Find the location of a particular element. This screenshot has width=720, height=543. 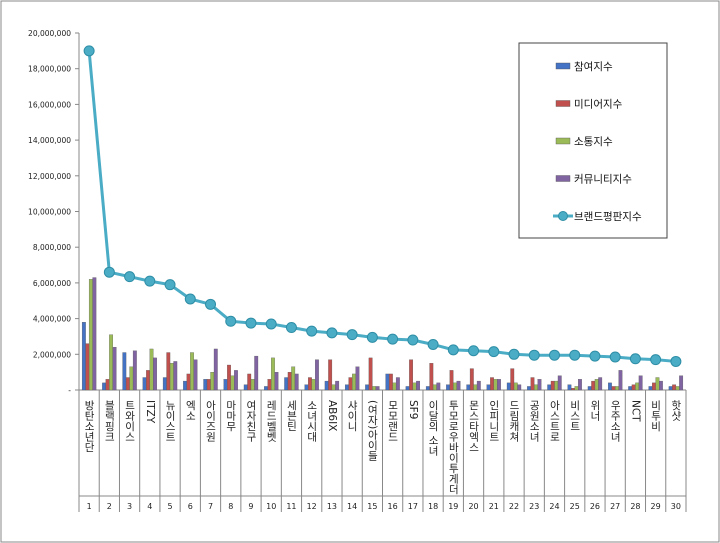

x-category-label: 소녀시대 is located at coordinates (312, 421).